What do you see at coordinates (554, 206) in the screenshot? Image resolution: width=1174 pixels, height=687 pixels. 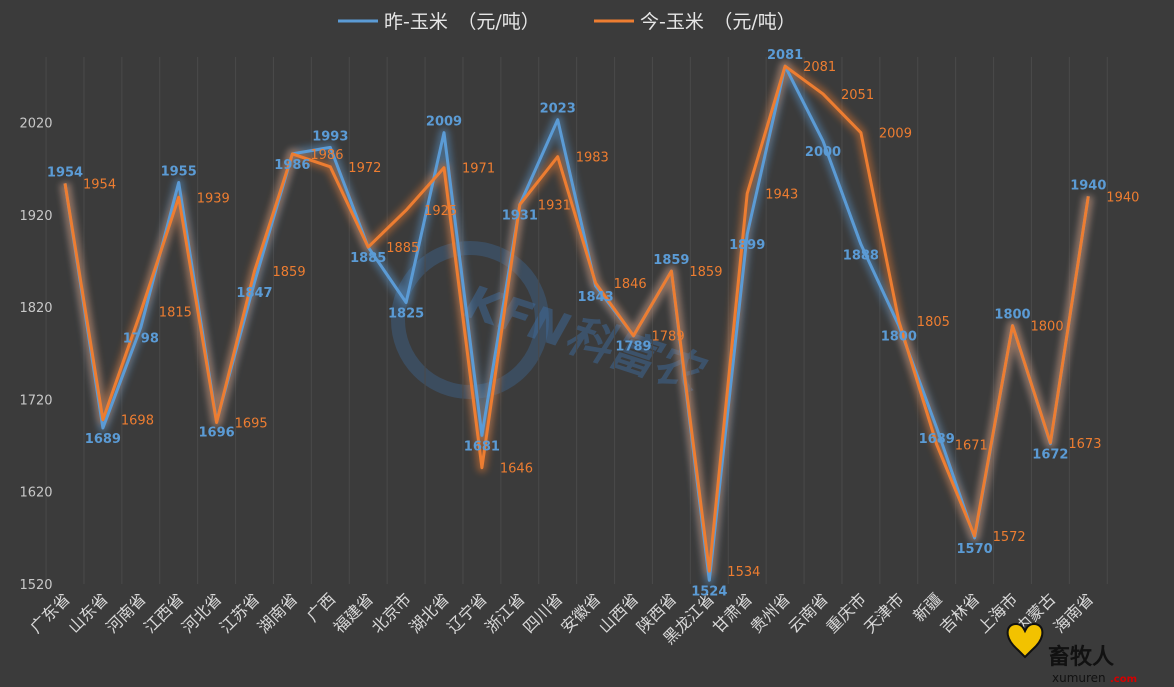 I see `data-label-new: 1931` at bounding box center [554, 206].